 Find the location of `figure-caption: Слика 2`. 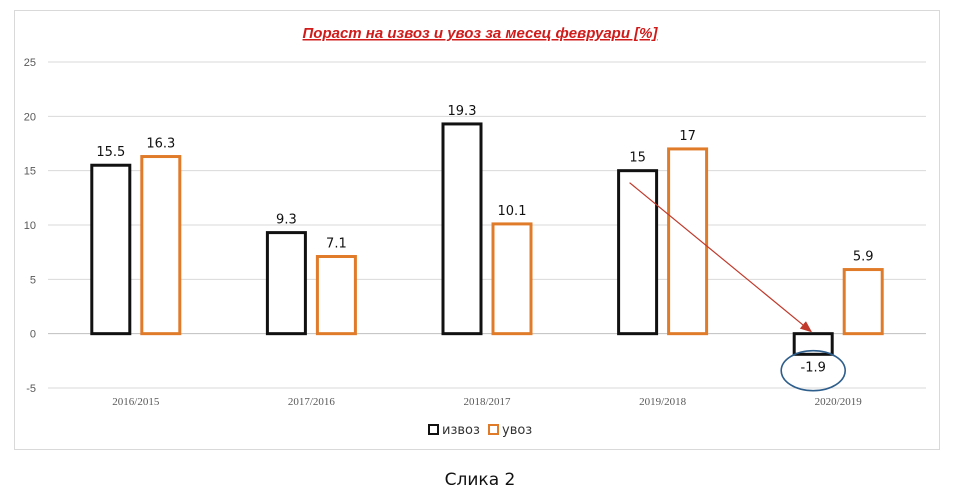

figure-caption: Слика 2 is located at coordinates (480, 480).